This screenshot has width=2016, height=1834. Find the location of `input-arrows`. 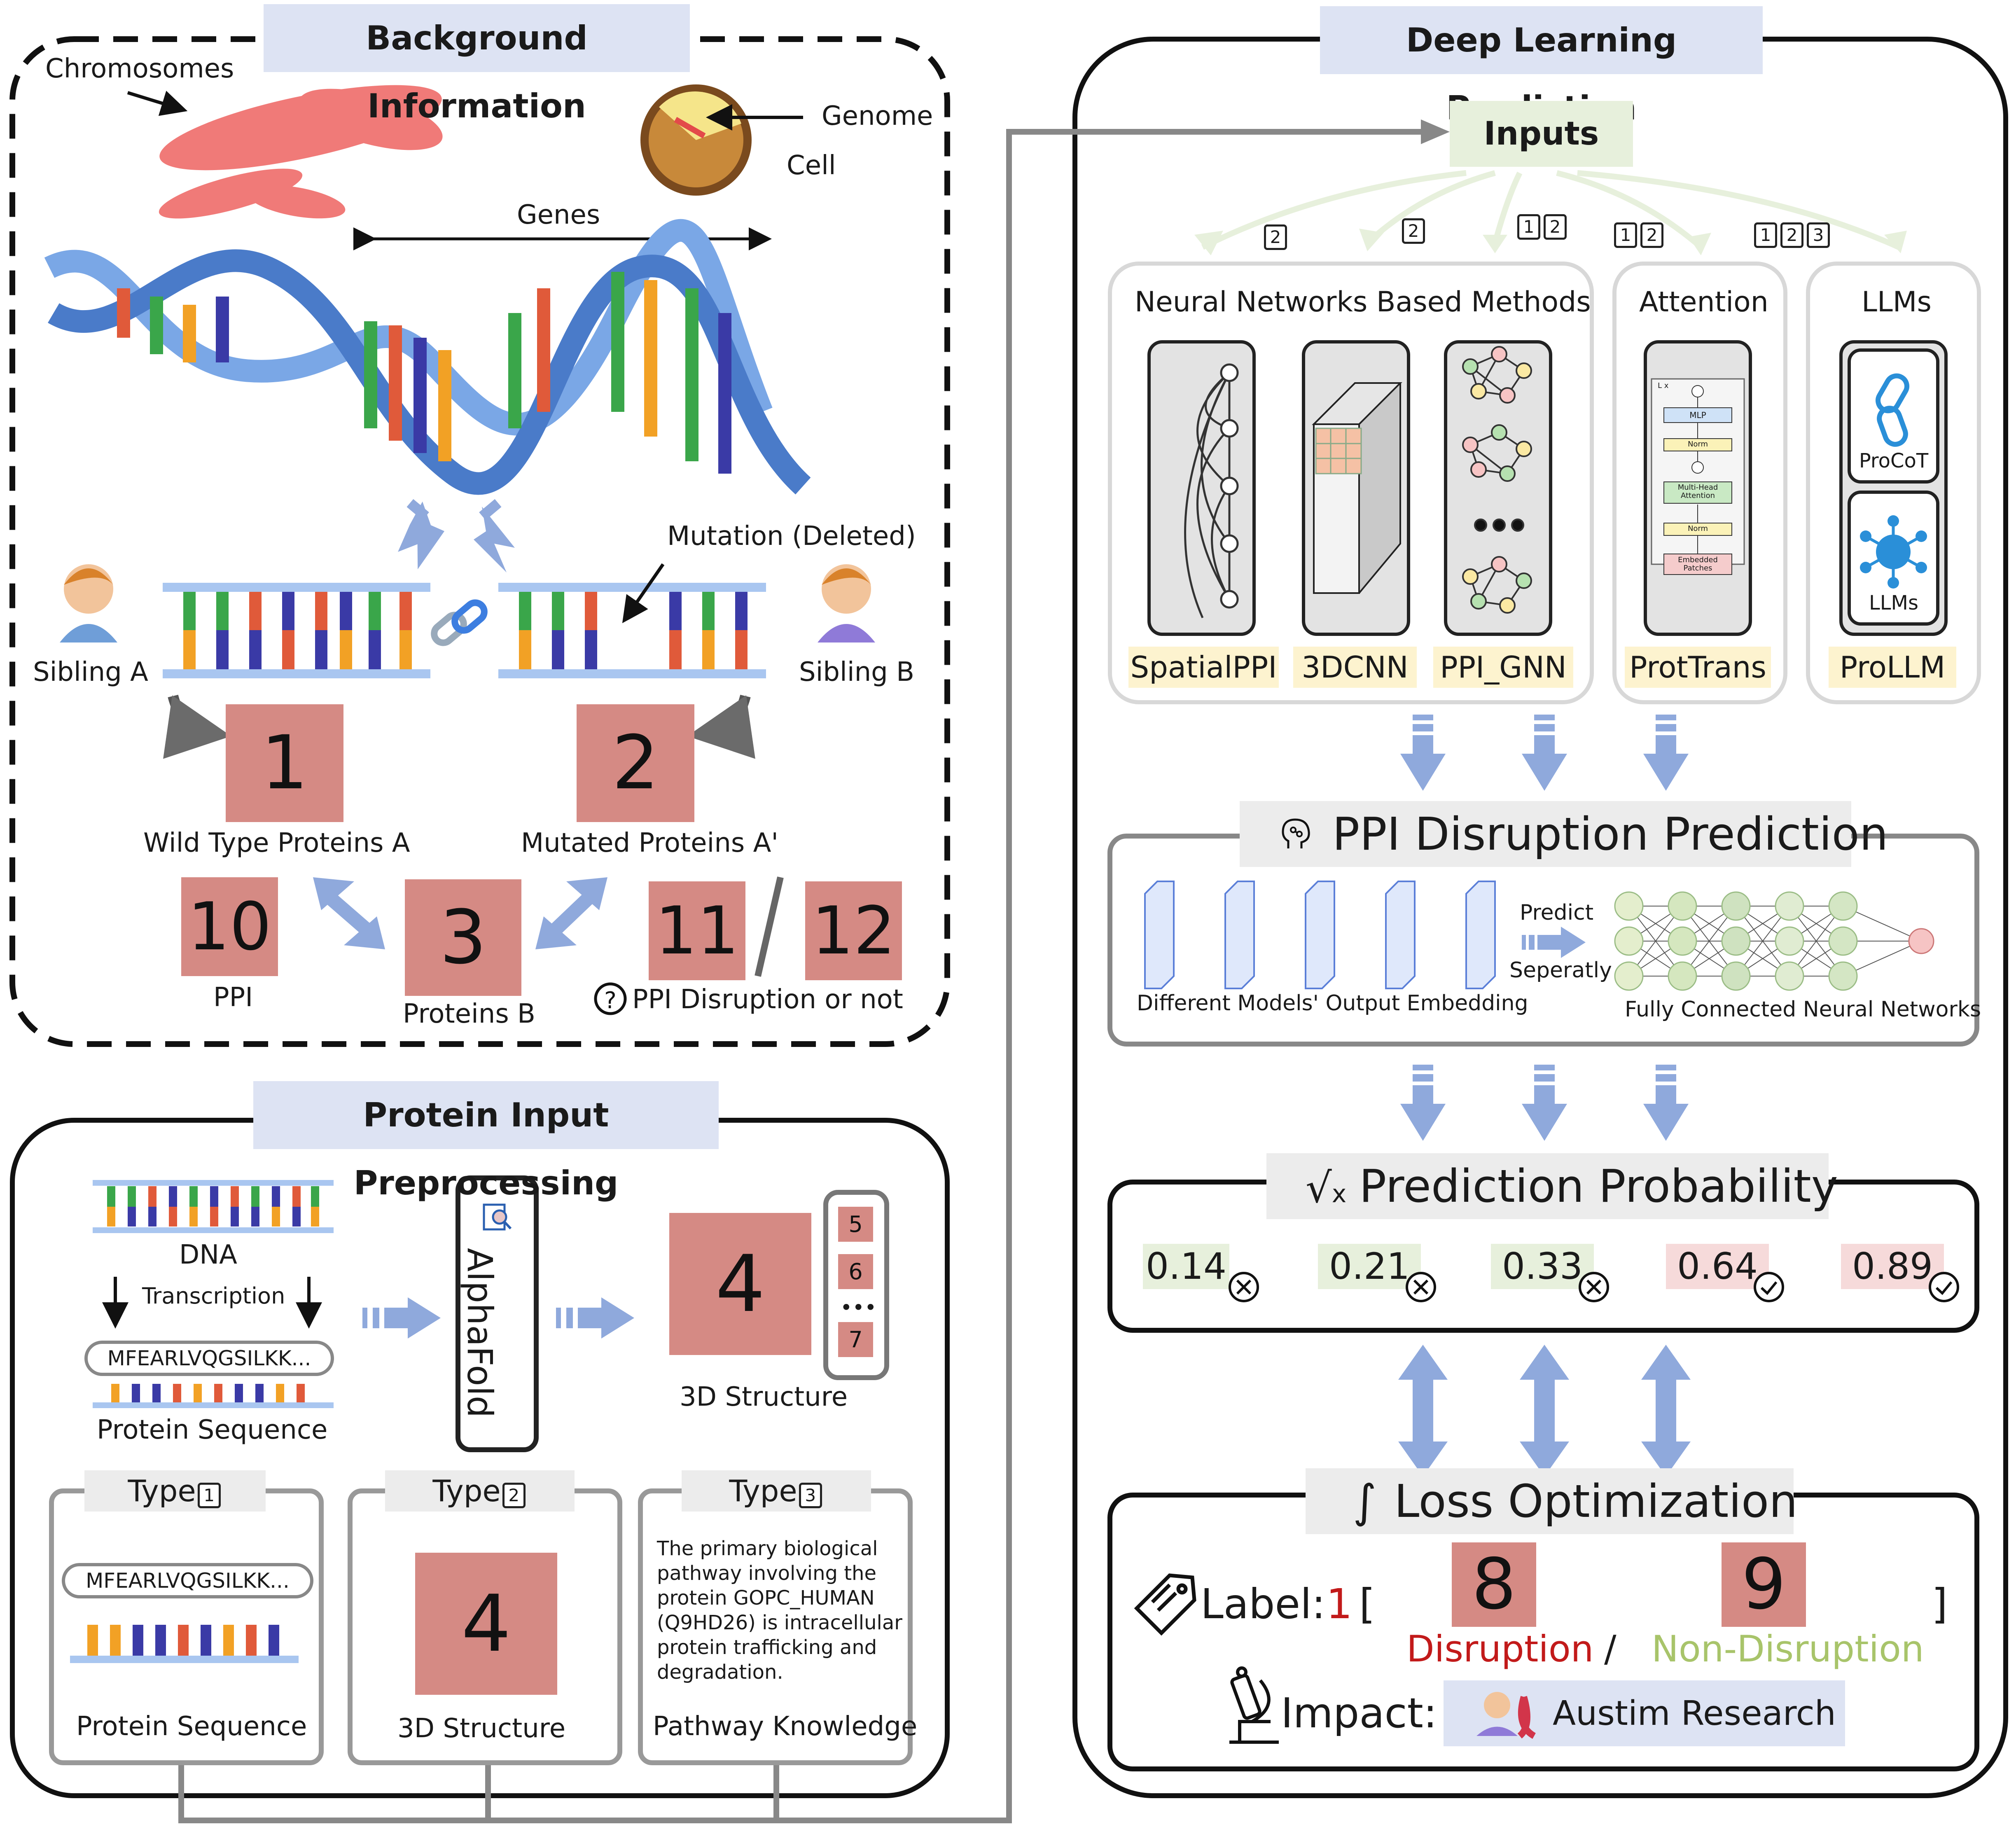

input-arrows is located at coordinates (1551, 210).